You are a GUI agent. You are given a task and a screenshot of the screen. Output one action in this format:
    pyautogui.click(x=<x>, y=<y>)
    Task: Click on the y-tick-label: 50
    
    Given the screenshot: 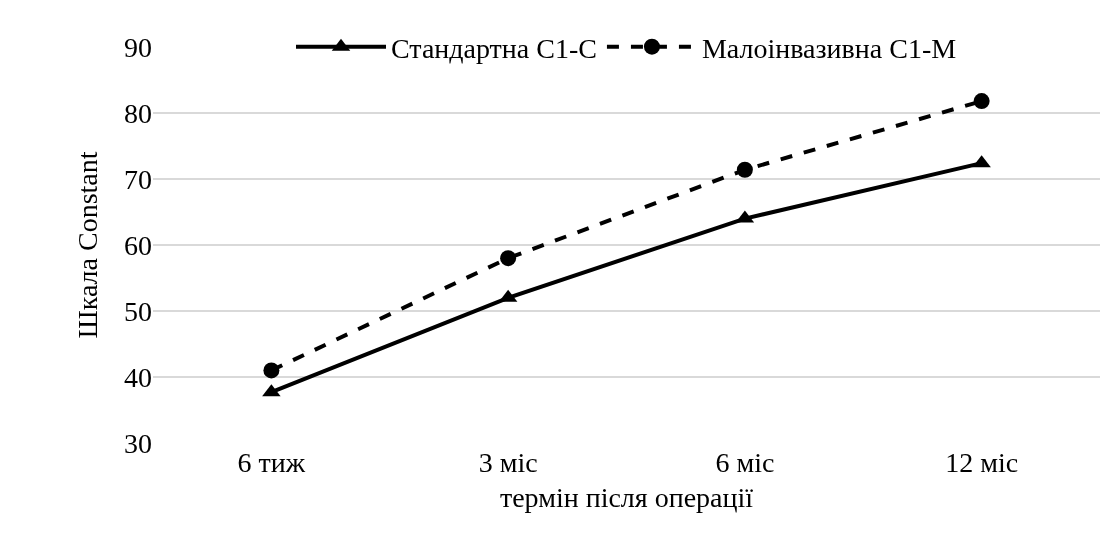 What is the action you would take?
    pyautogui.click(x=138, y=311)
    